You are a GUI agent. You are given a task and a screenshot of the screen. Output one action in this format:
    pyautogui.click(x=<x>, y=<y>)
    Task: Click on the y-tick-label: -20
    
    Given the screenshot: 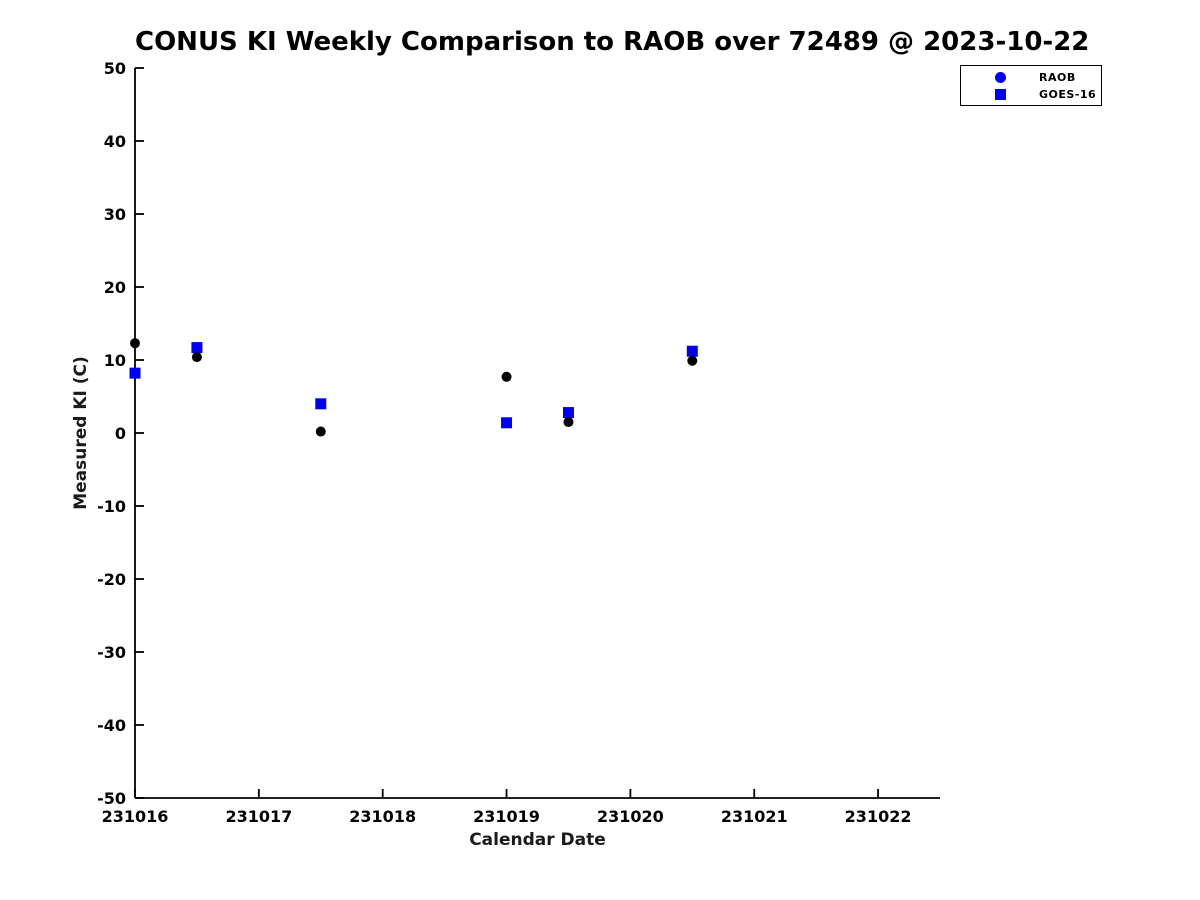 What is the action you would take?
    pyautogui.click(x=111, y=579)
    